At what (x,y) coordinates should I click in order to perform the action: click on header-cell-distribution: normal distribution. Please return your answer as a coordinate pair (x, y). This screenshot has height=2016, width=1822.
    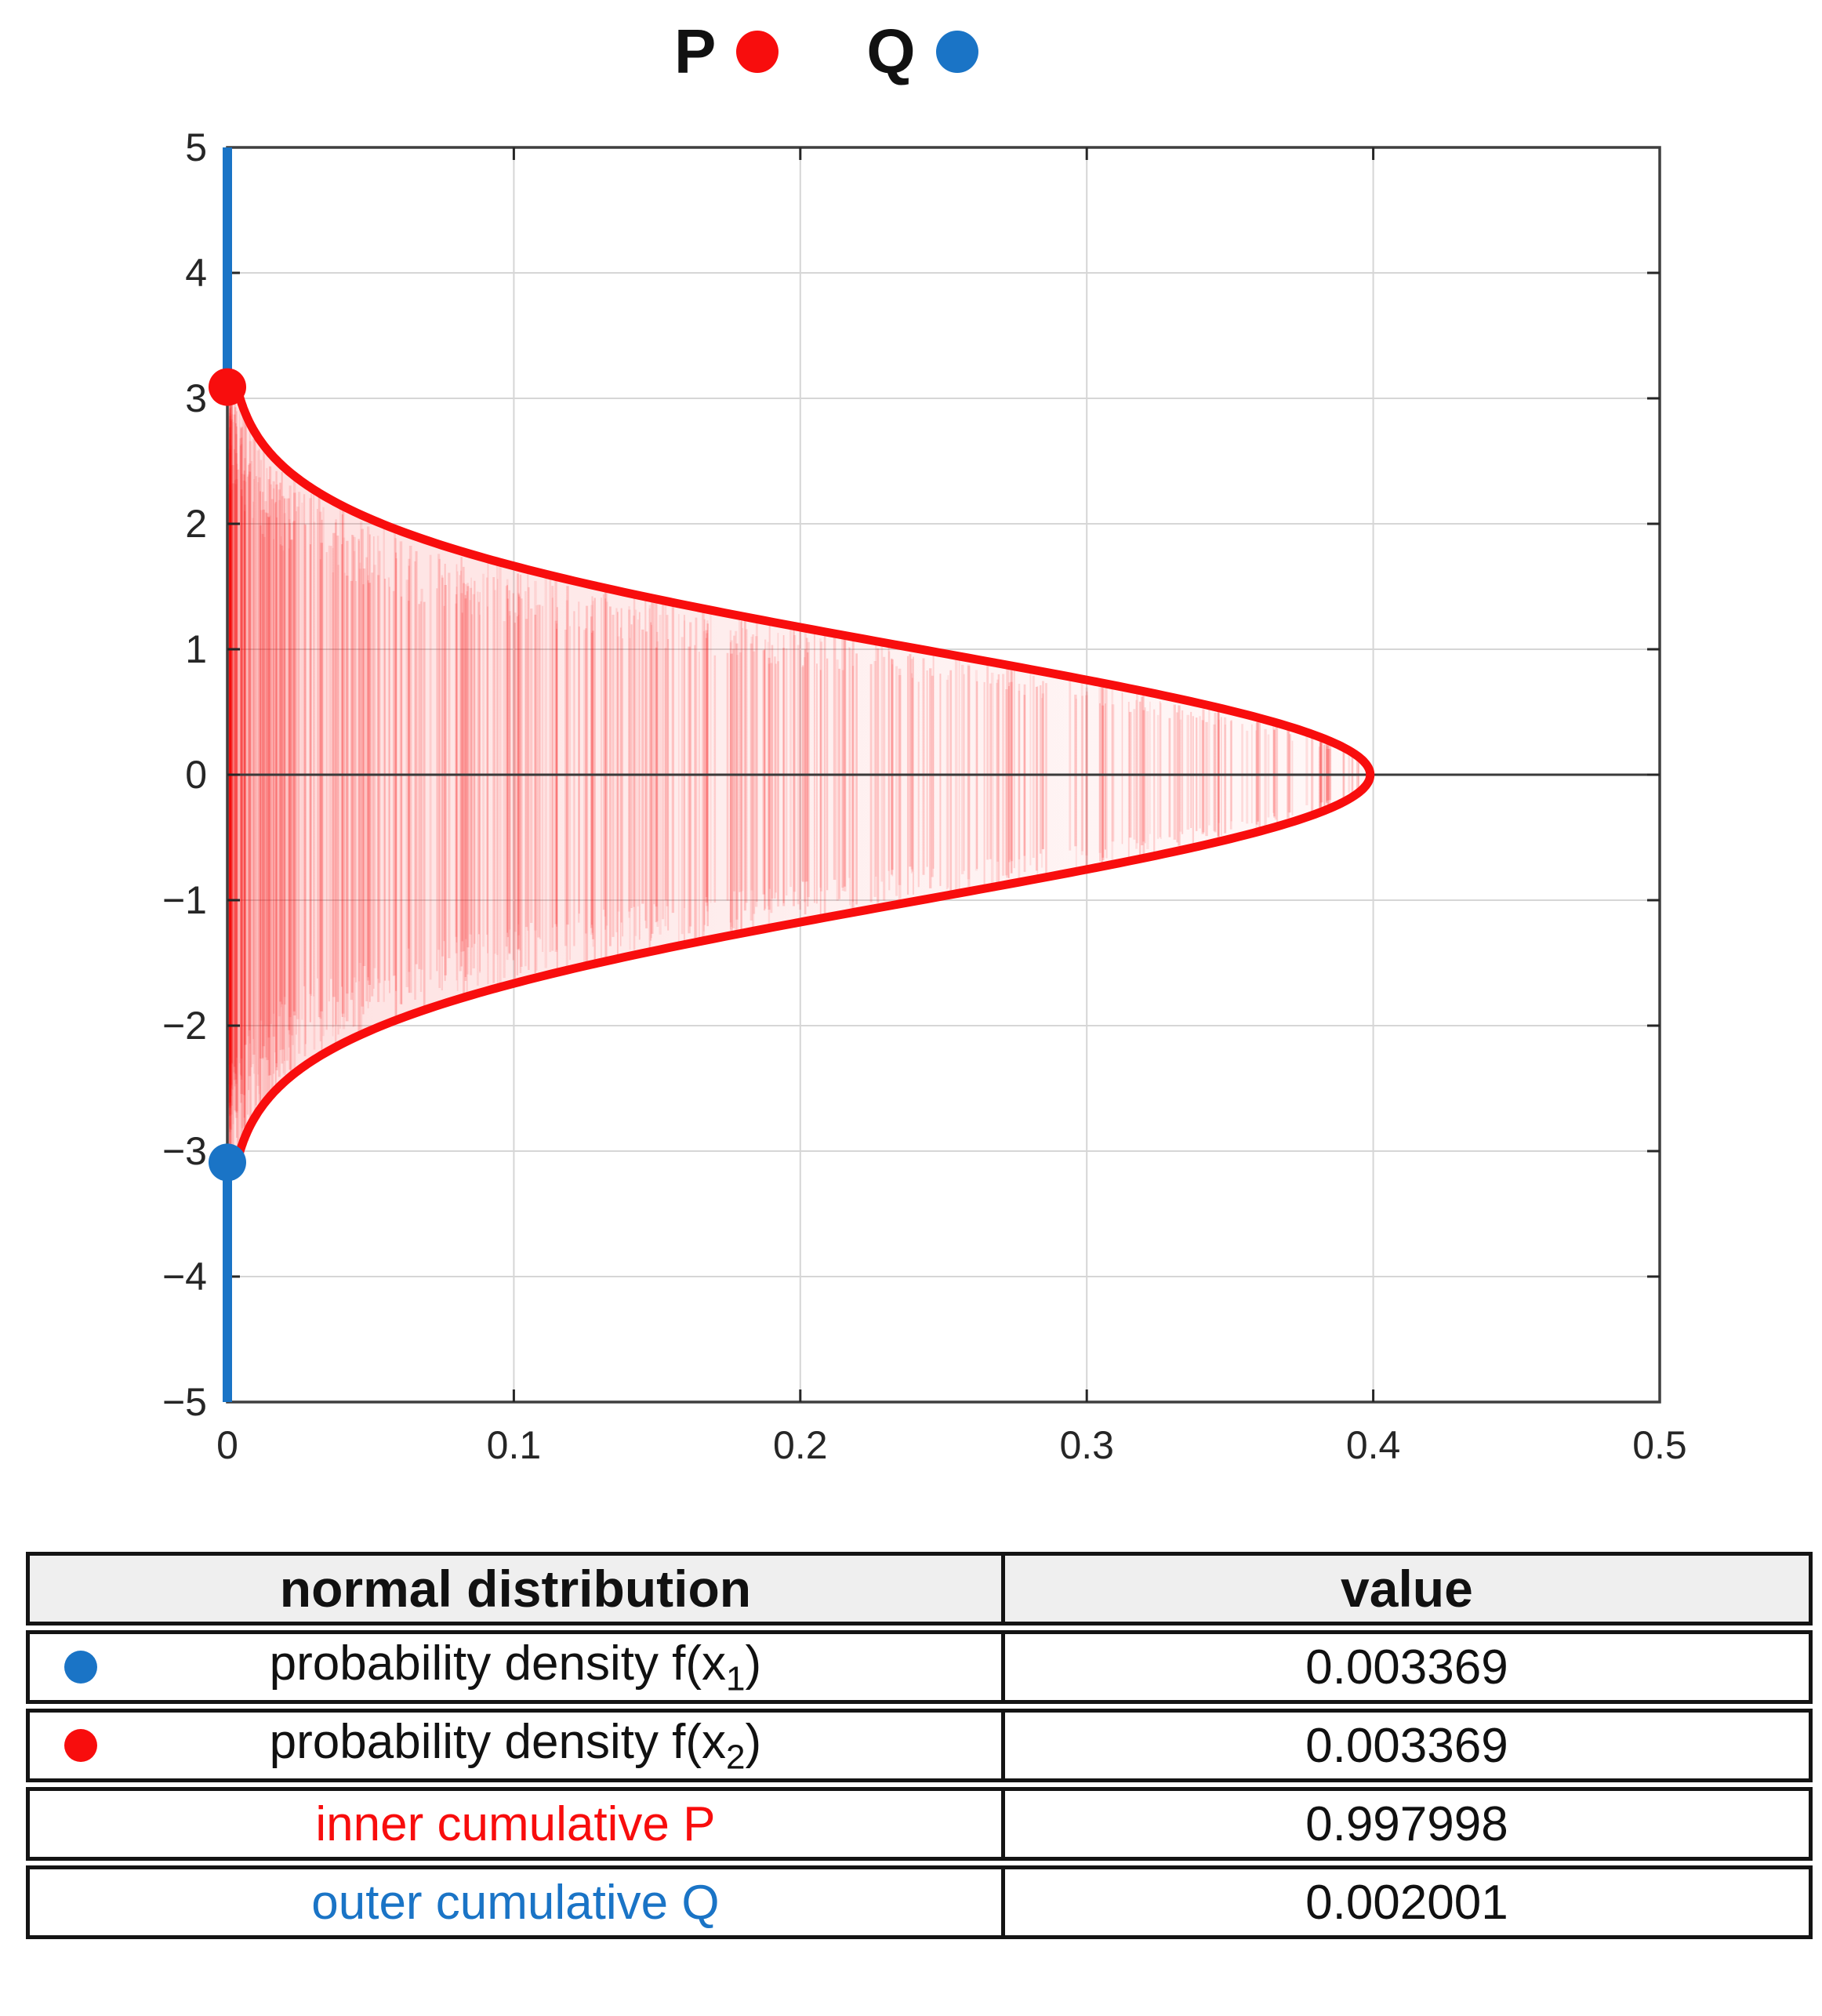
    Looking at the image, I should click on (516, 1589).